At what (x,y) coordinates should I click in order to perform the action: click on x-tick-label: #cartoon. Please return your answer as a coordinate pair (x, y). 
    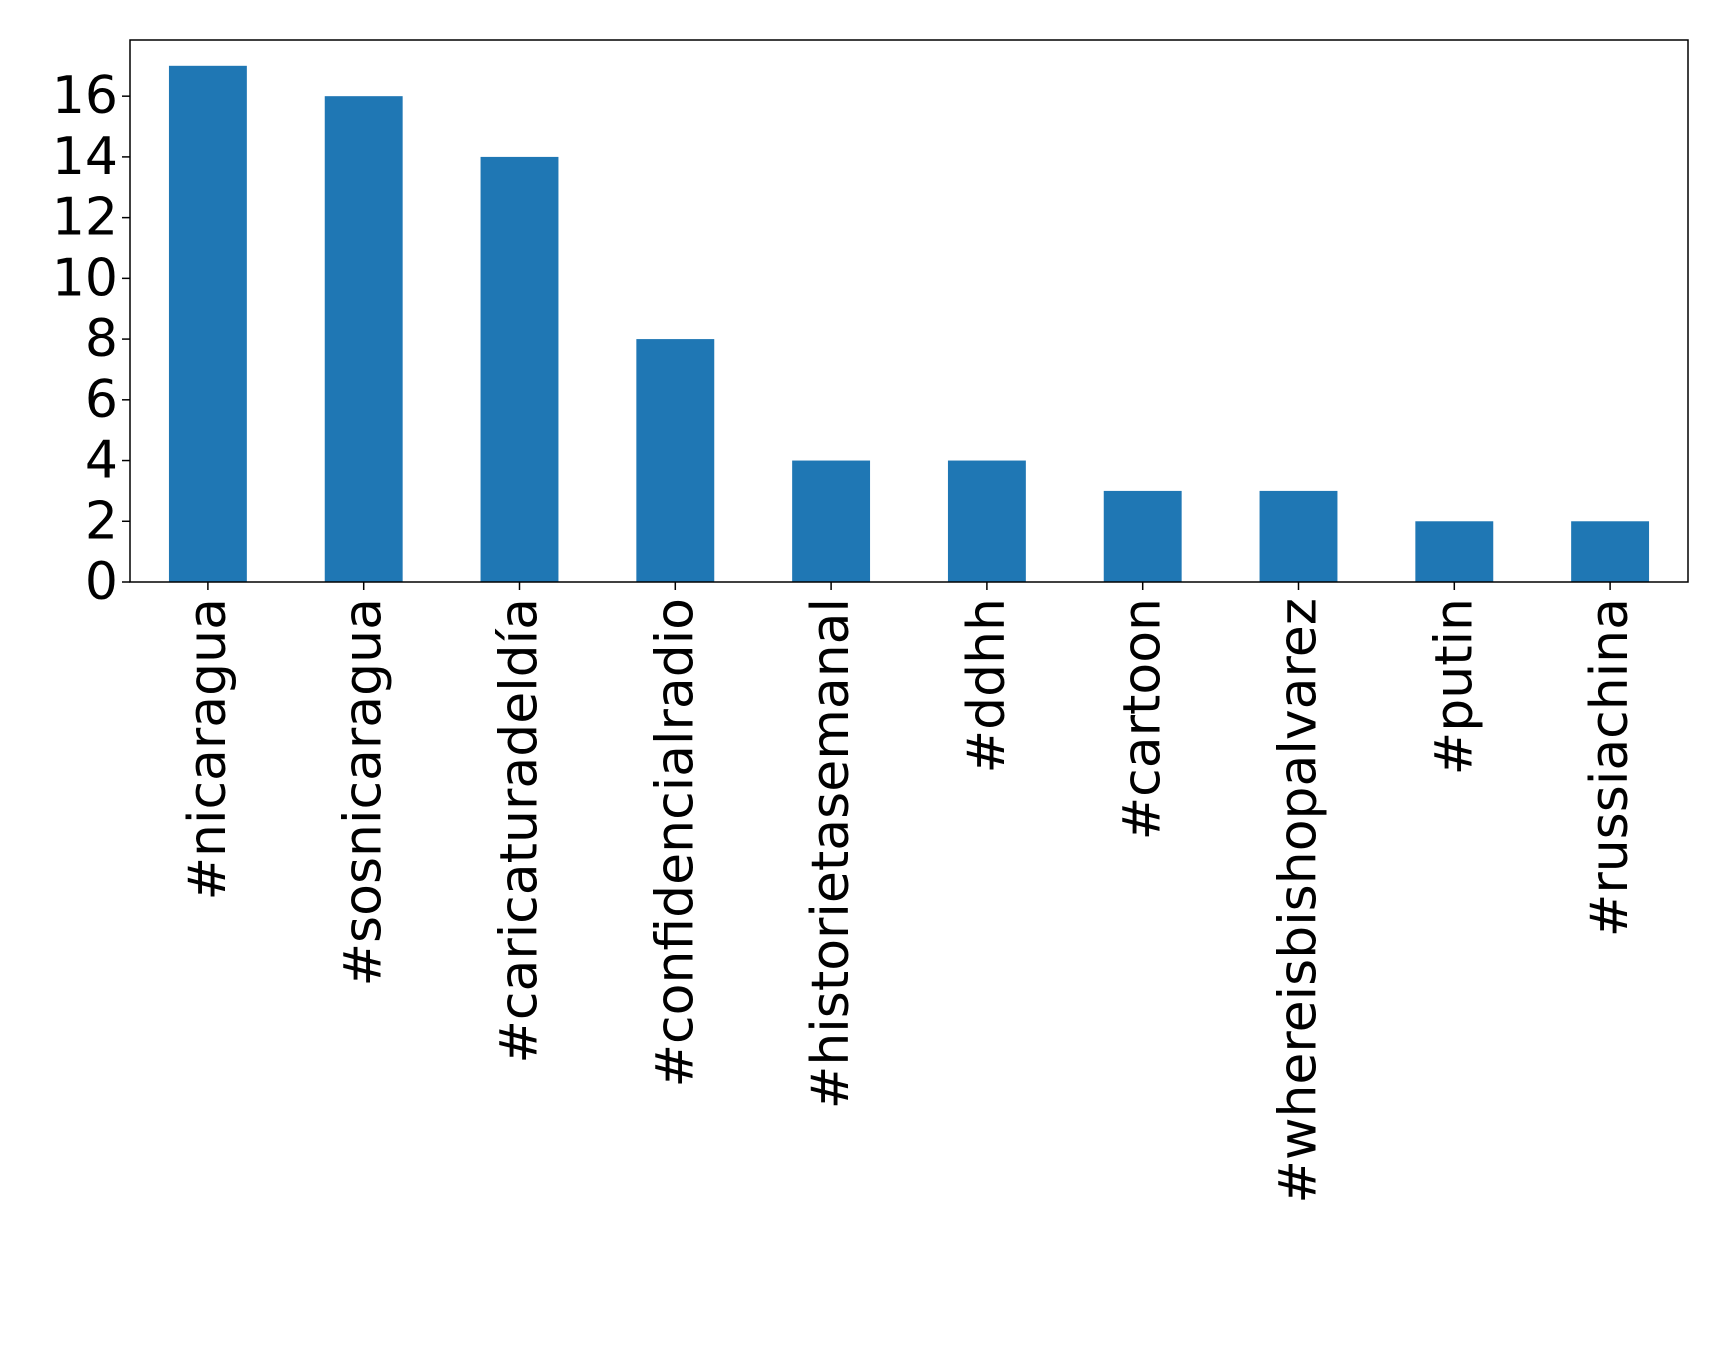
    Looking at the image, I should click on (1143, 719).